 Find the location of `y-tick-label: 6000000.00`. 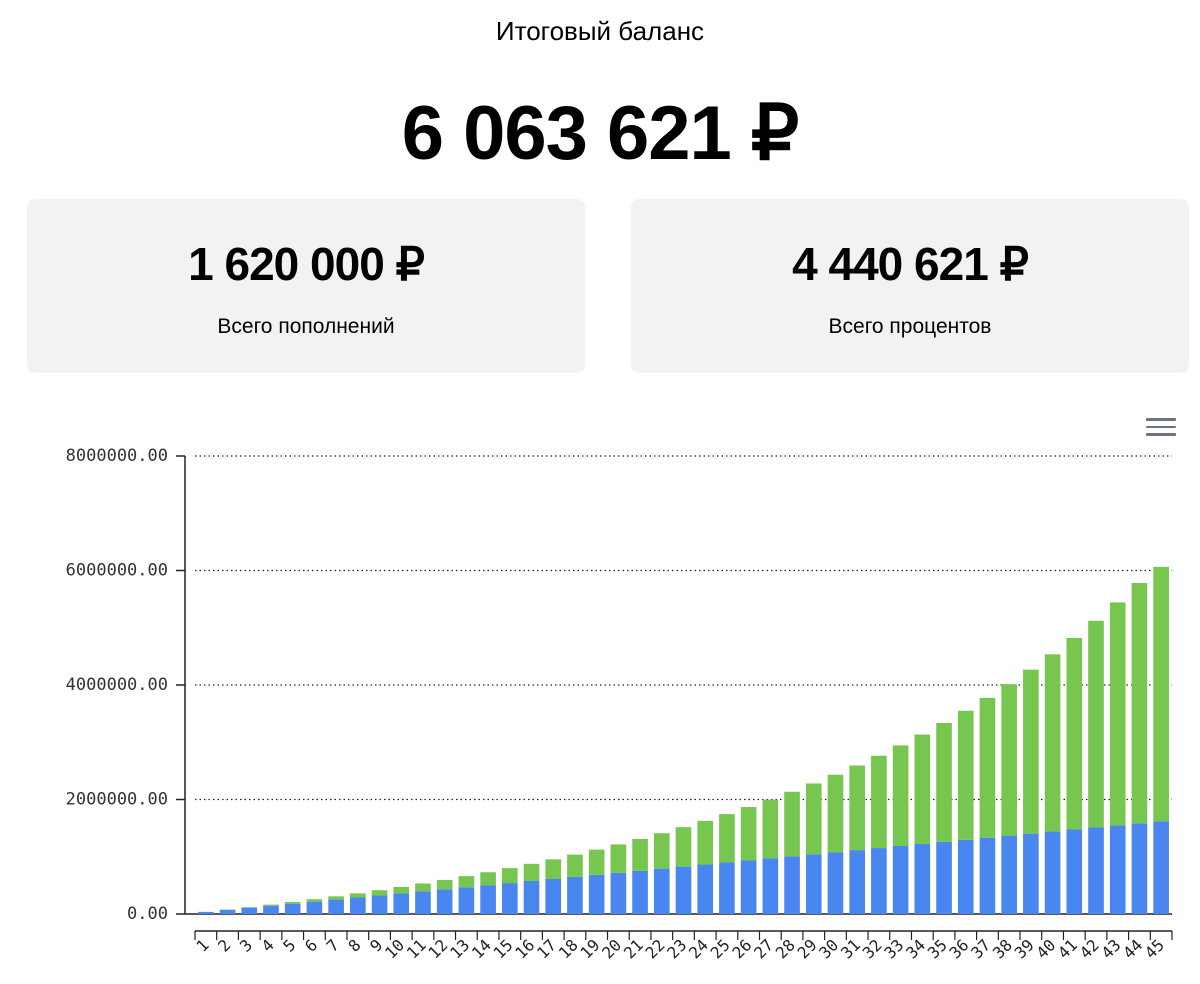

y-tick-label: 6000000.00 is located at coordinates (117, 571).